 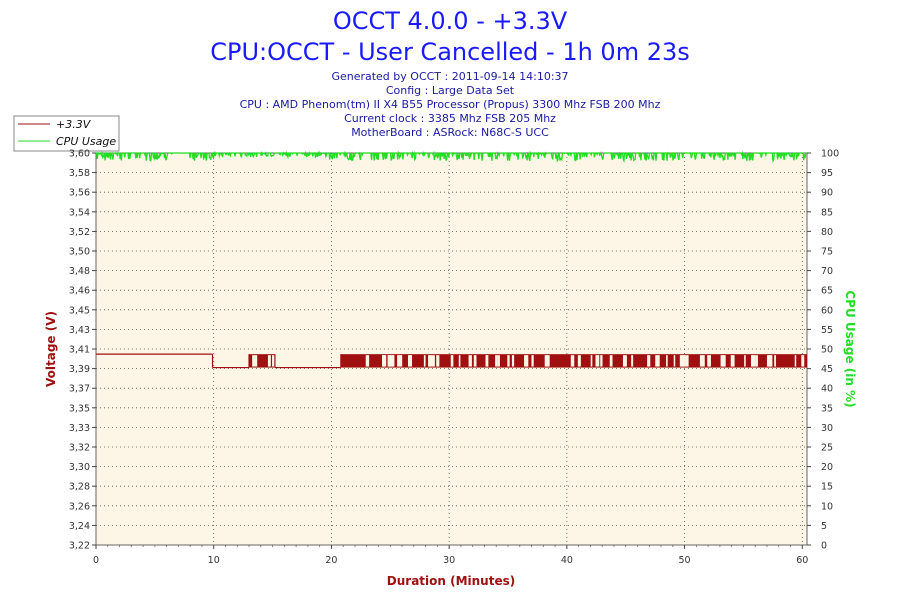 I want to click on y2-tick-label: 95, so click(x=827, y=173).